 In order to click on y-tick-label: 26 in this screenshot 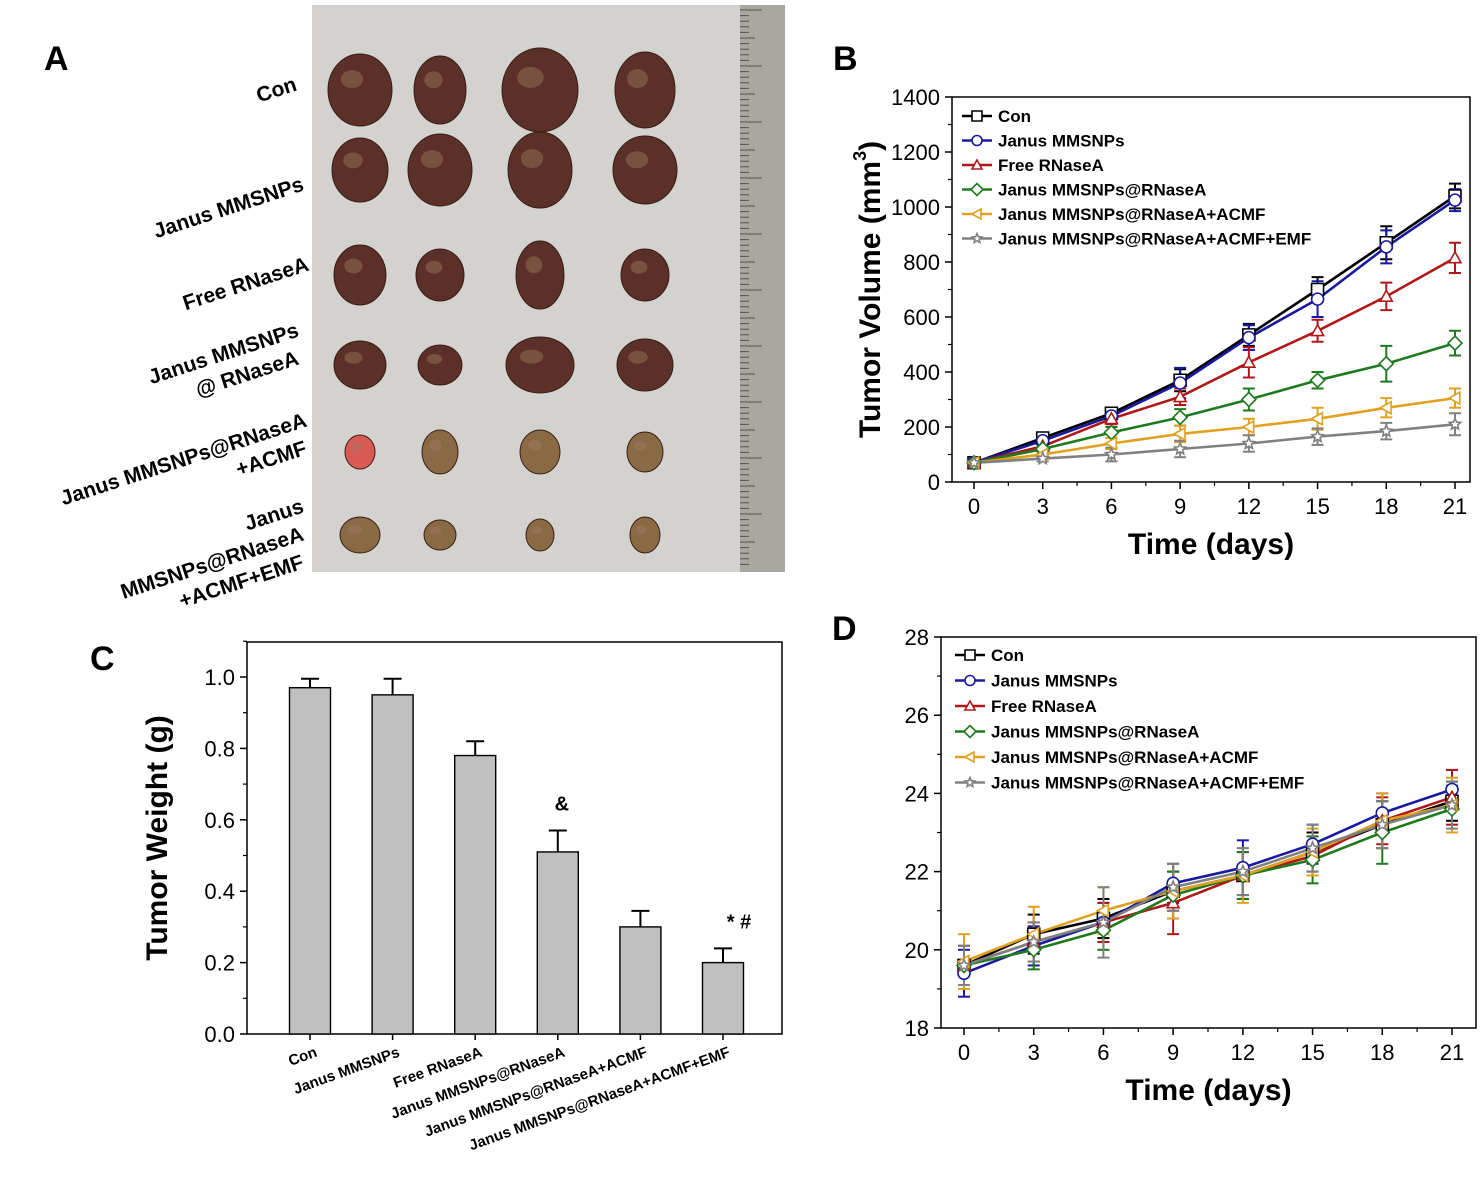, I will do `click(917, 715)`.